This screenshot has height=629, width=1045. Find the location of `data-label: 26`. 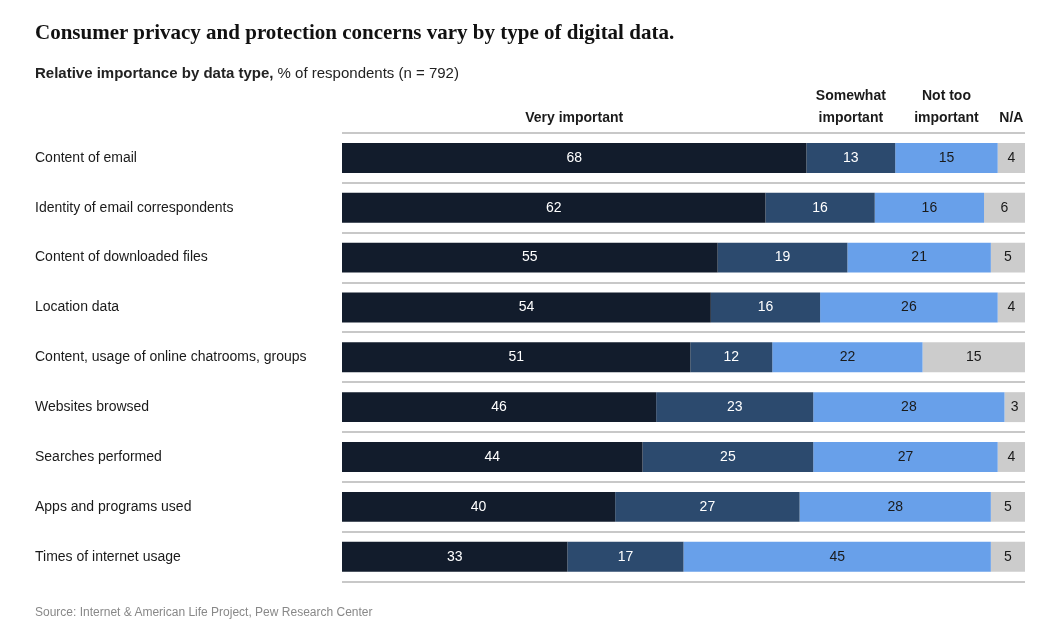

data-label: 26 is located at coordinates (909, 306).